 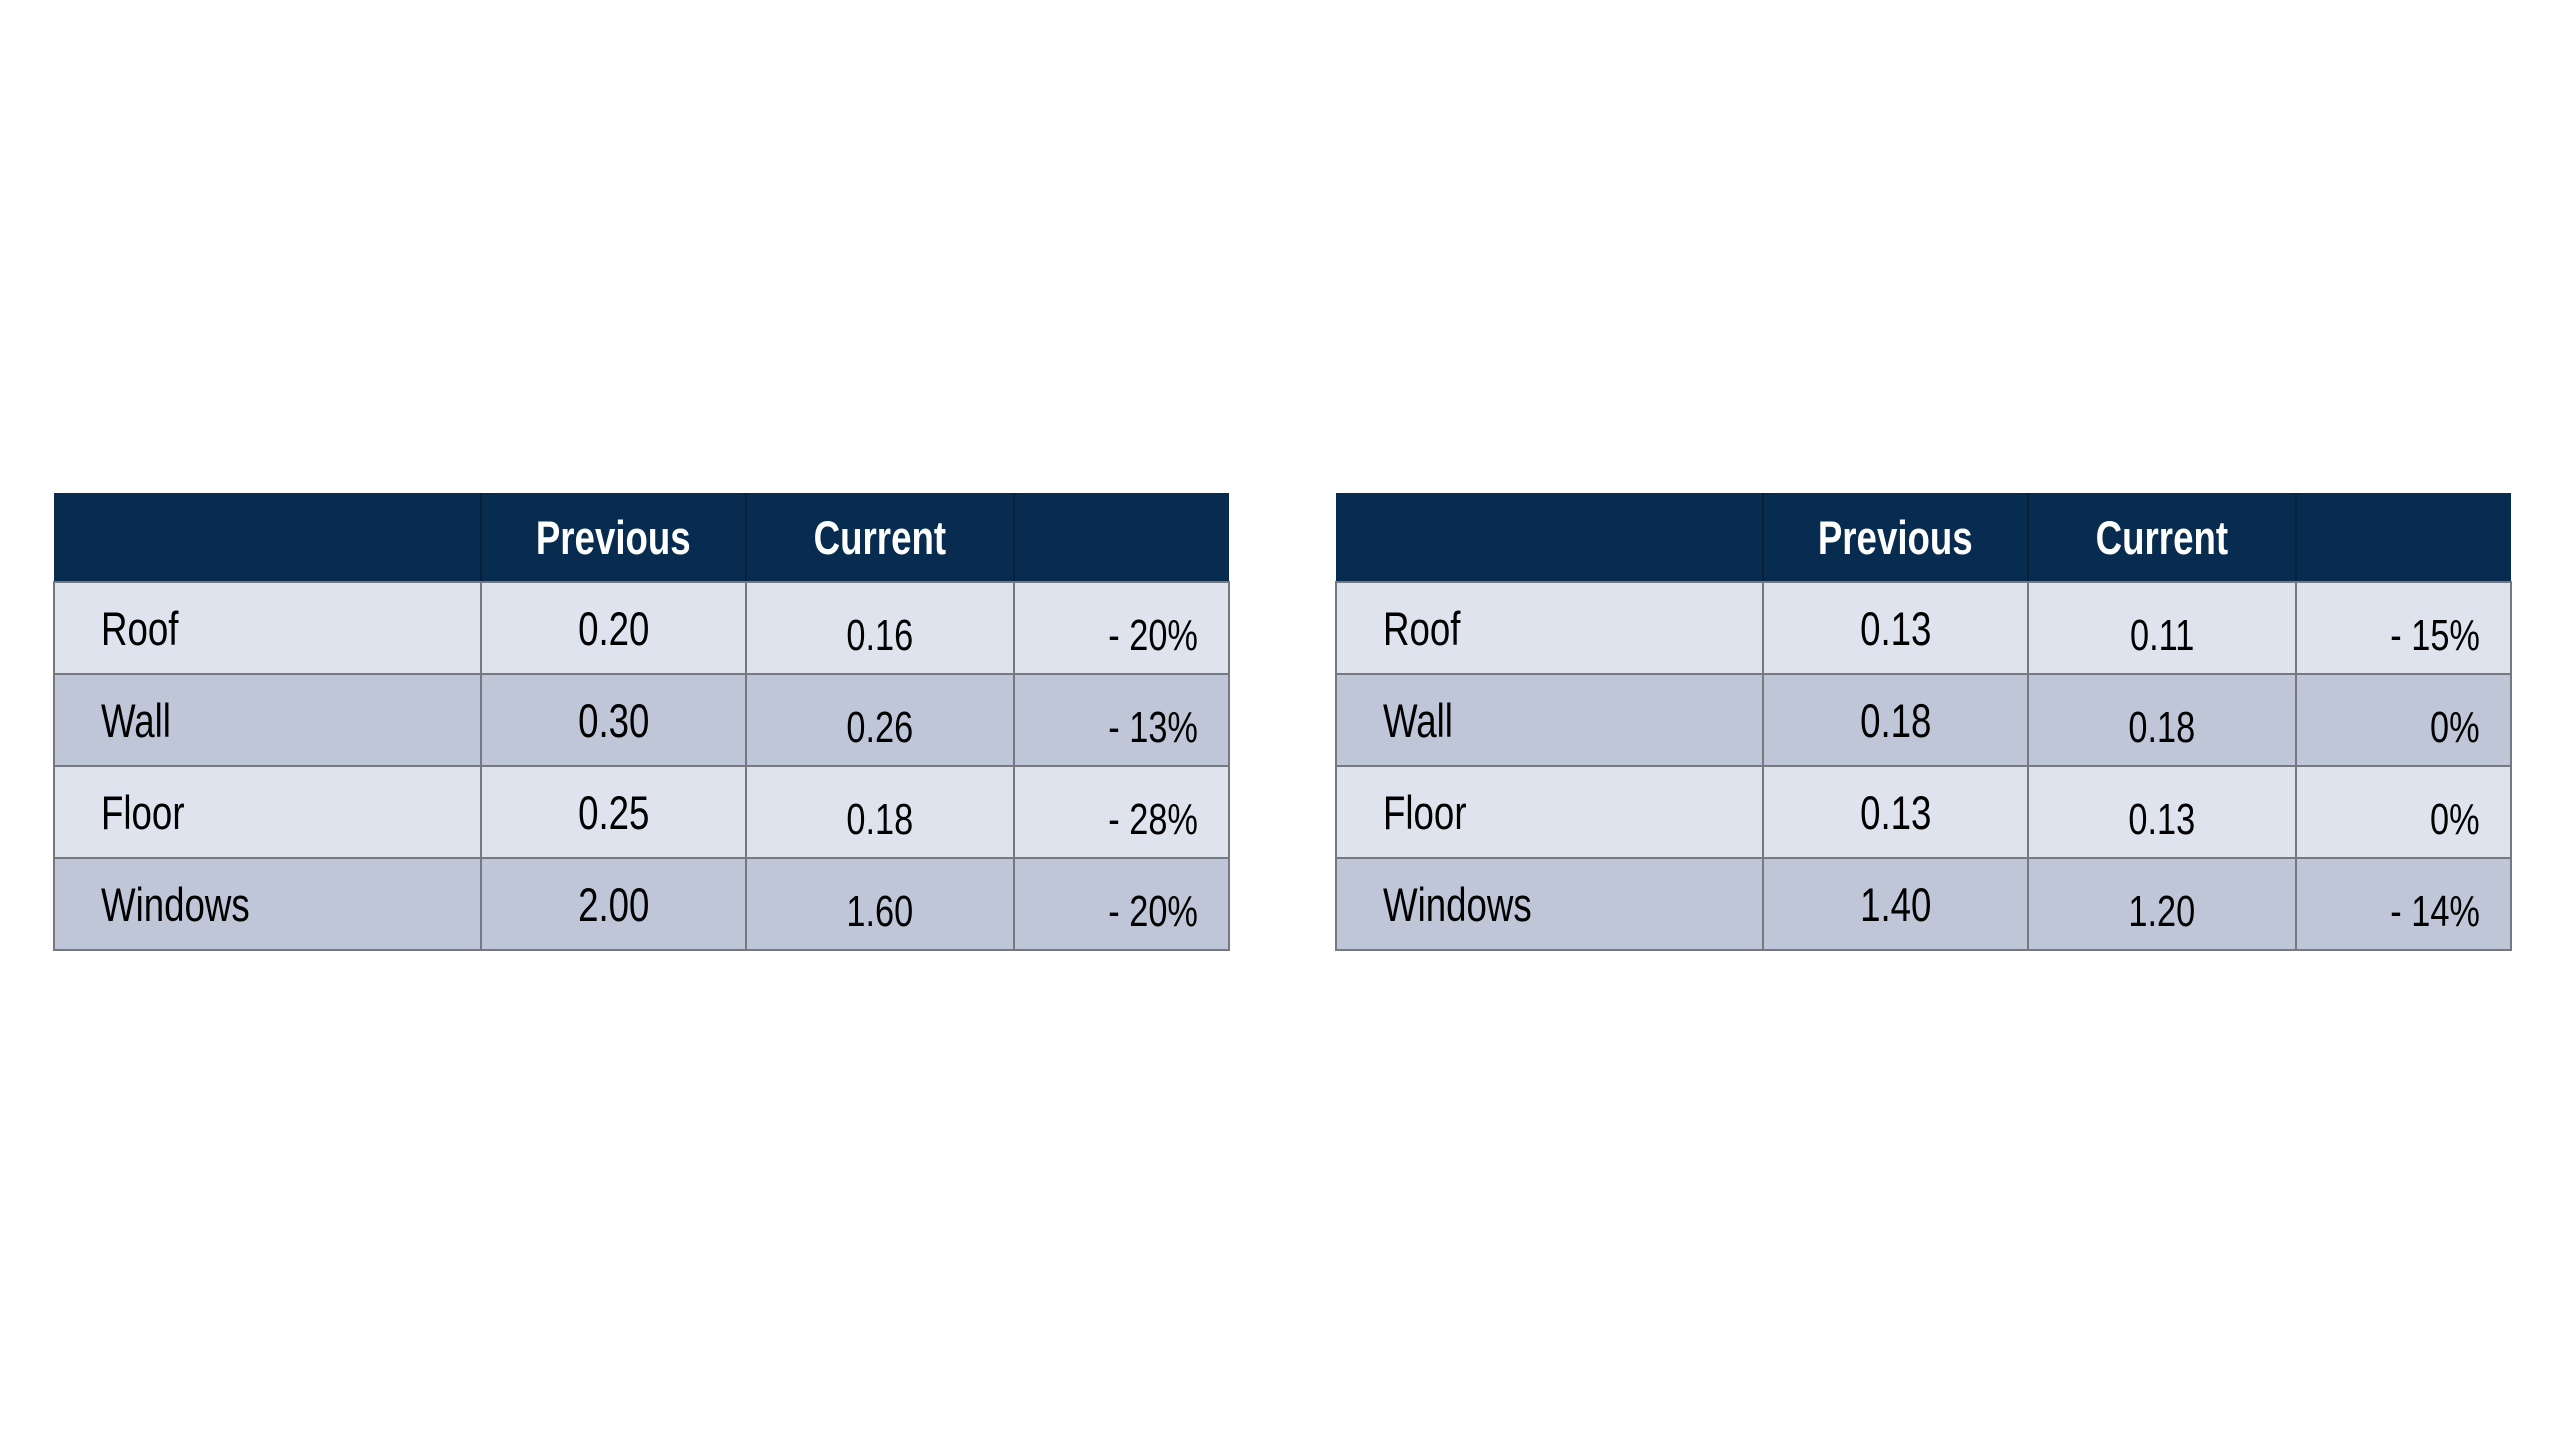 What do you see at coordinates (880, 635) in the screenshot?
I see `current-value: 0.16` at bounding box center [880, 635].